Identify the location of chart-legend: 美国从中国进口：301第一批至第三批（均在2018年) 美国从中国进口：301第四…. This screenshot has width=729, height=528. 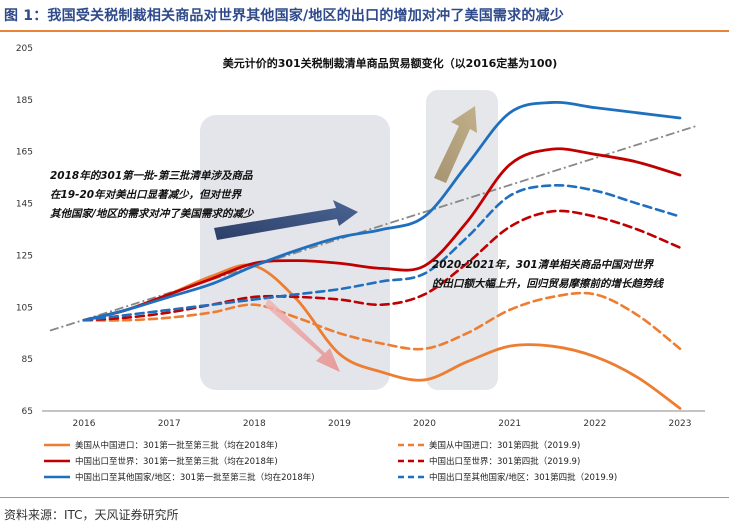
(330, 461).